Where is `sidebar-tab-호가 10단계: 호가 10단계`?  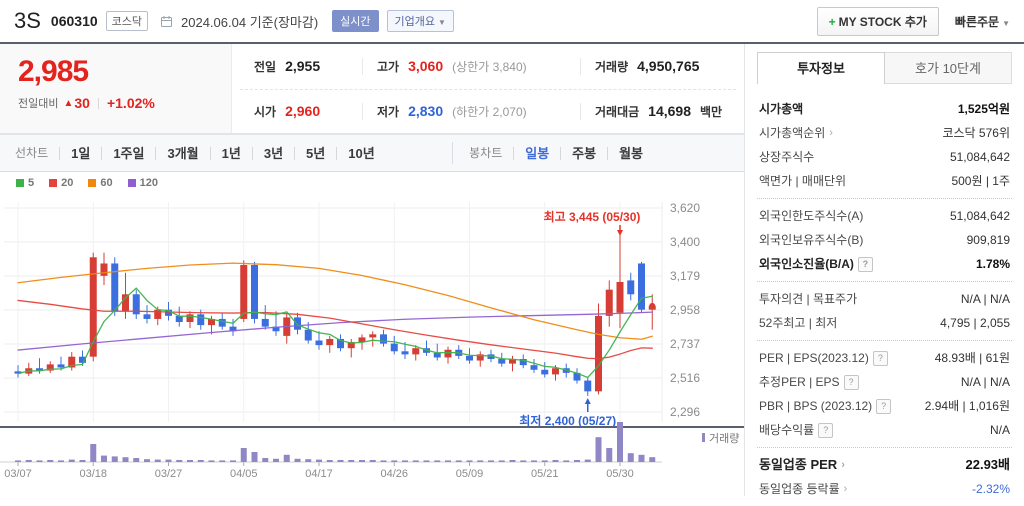
sidebar-tab-호가 10단계: 호가 10단계 is located at coordinates (948, 68).